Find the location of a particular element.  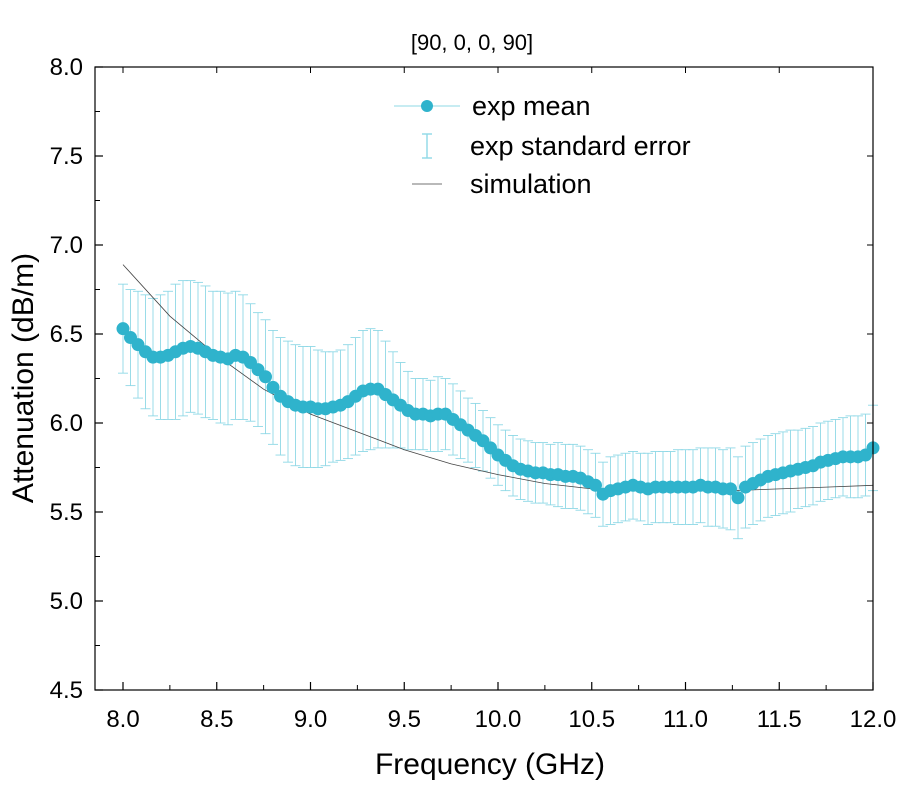

legend: exp mean exp standard error simulation is located at coordinates (542, 145).